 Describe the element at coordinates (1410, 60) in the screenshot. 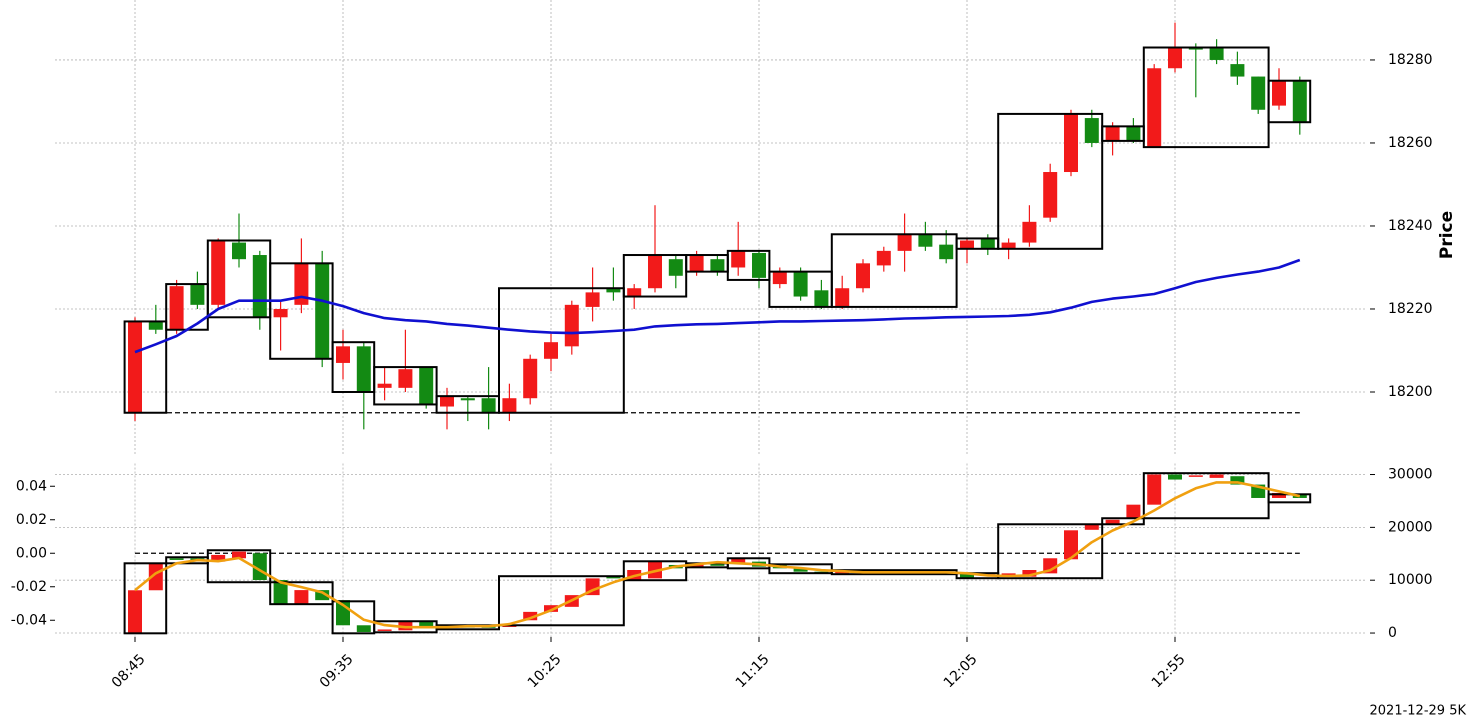

I see `y-tick-label: 18280` at that location.